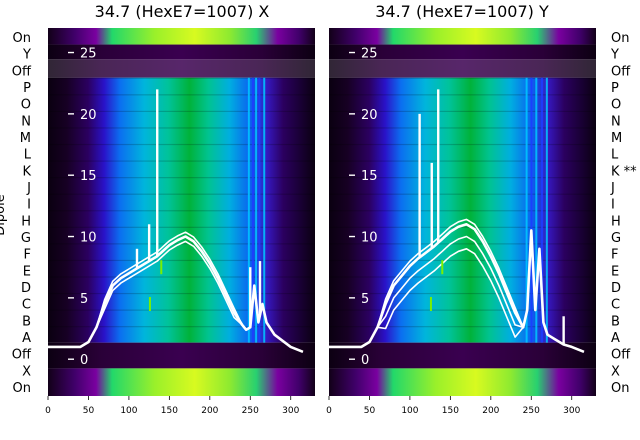 This screenshot has height=440, width=640. Describe the element at coordinates (88, 115) in the screenshot. I see `y-tick-label: 20` at that location.